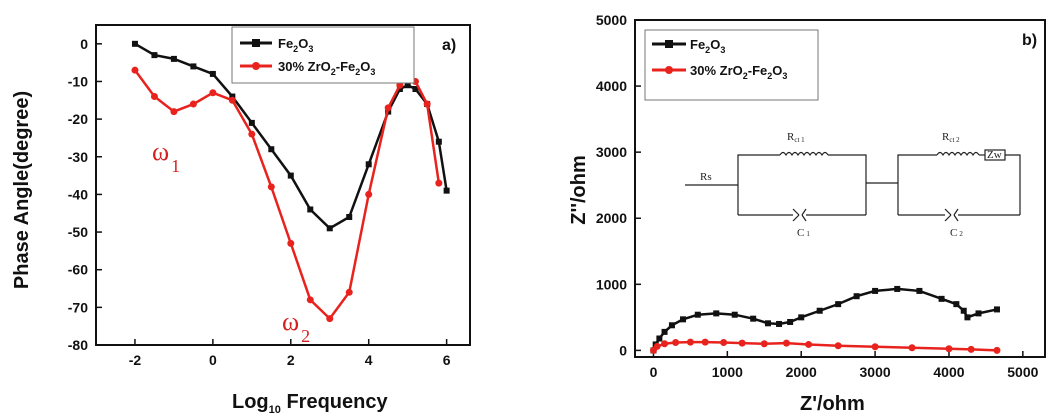 The width and height of the screenshot is (1056, 416). What do you see at coordinates (958, 154) in the screenshot?
I see `circuit-rct2-element` at bounding box center [958, 154].